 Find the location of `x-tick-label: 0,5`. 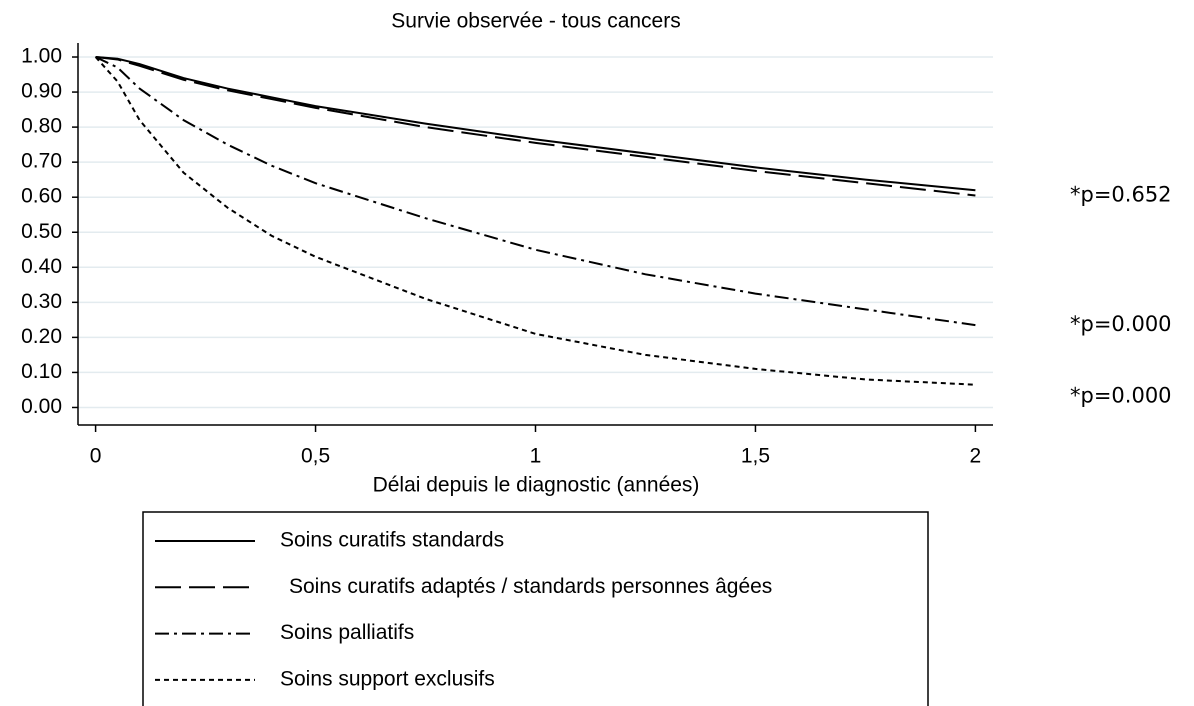

x-tick-label: 0,5 is located at coordinates (315, 456).